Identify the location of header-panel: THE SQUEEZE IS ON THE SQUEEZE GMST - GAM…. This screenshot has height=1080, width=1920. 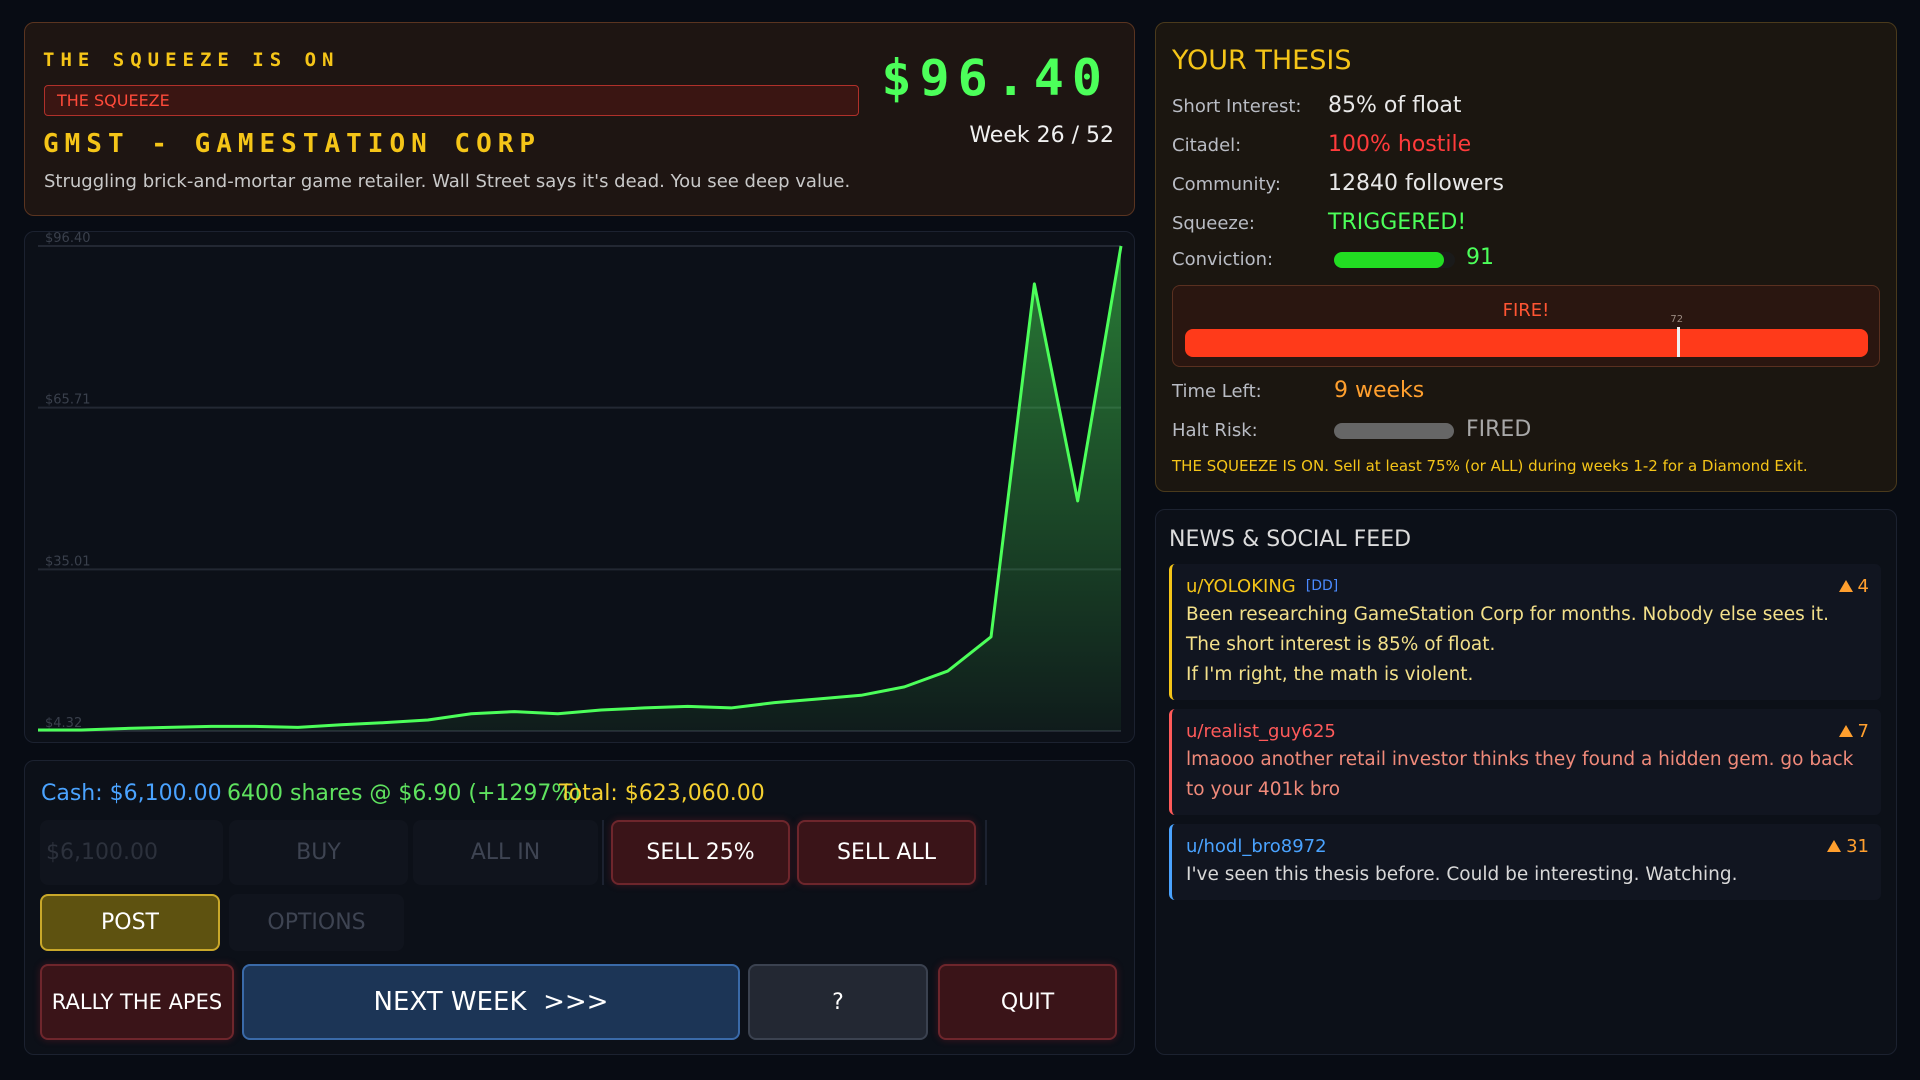
(579, 119).